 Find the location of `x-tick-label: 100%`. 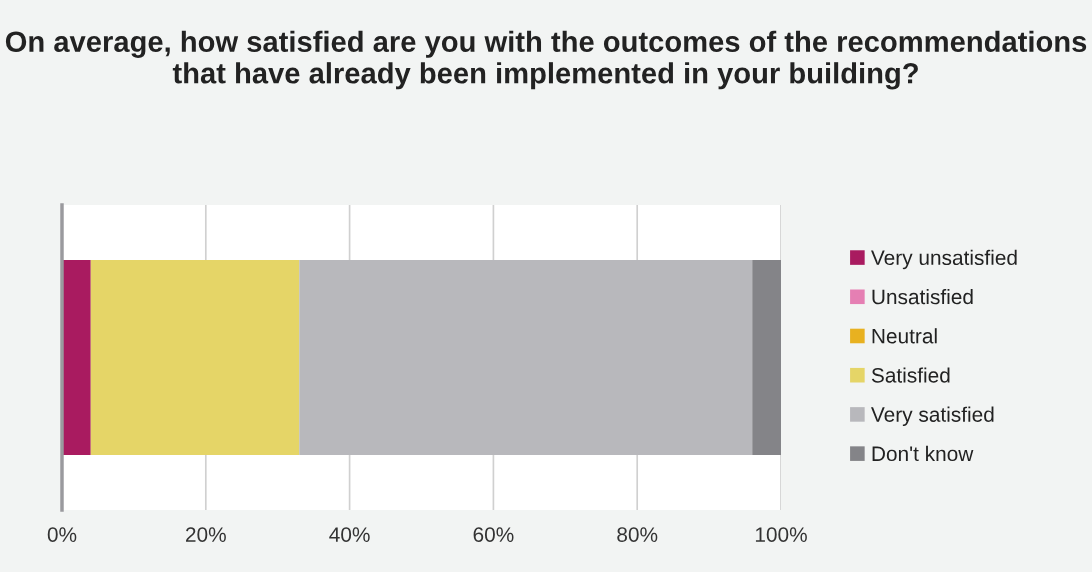

x-tick-label: 100% is located at coordinates (781, 534).